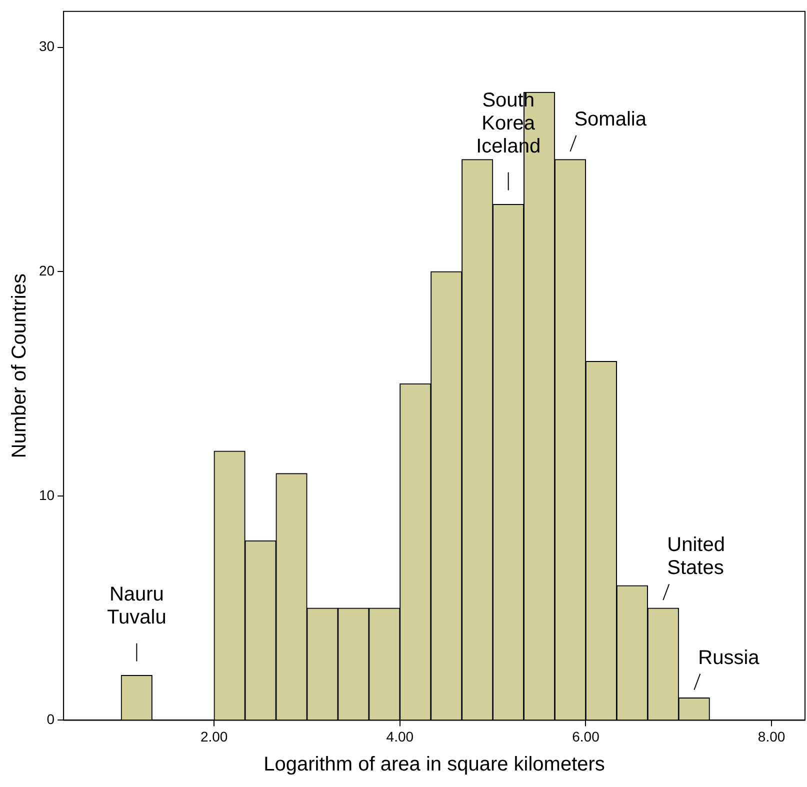 The width and height of the screenshot is (807, 787). What do you see at coordinates (19, 366) in the screenshot?
I see `y-axis-title: Number of Countries` at bounding box center [19, 366].